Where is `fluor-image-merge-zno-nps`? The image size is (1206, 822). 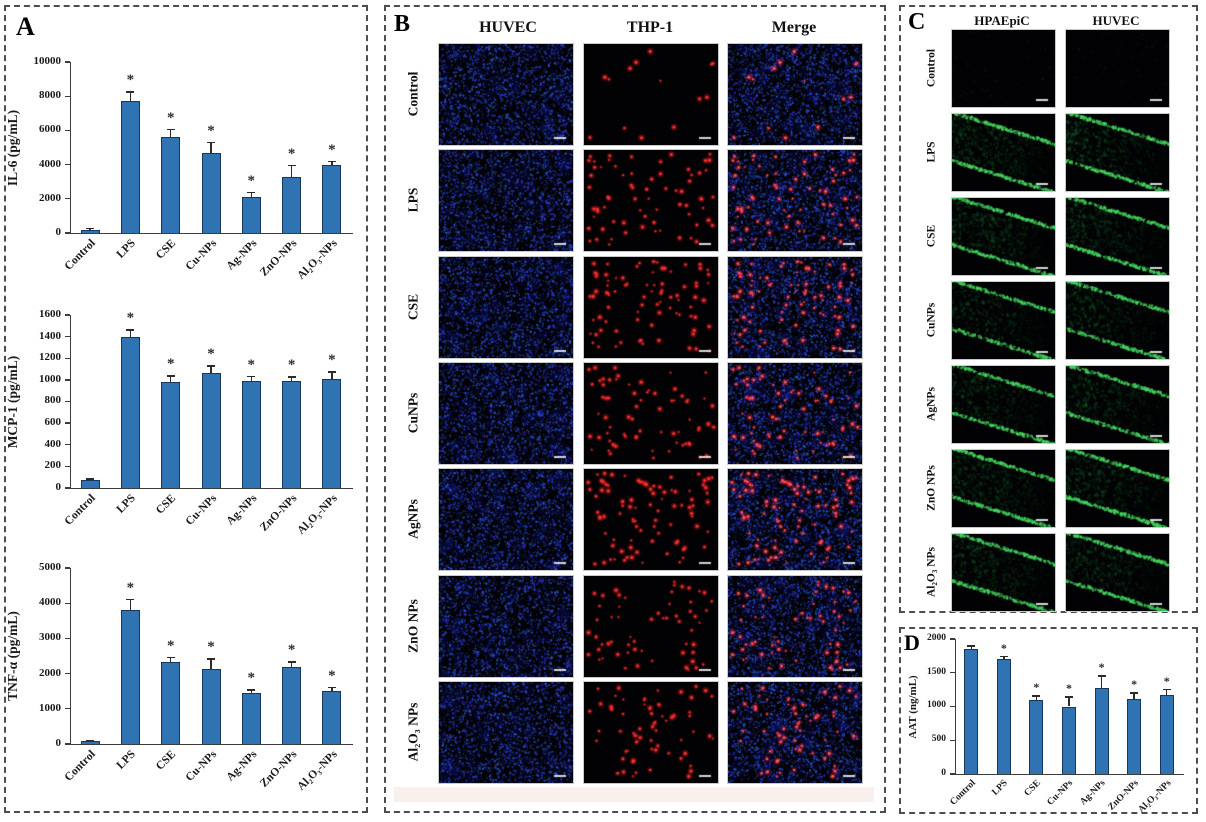
fluor-image-merge-zno-nps is located at coordinates (795, 626).